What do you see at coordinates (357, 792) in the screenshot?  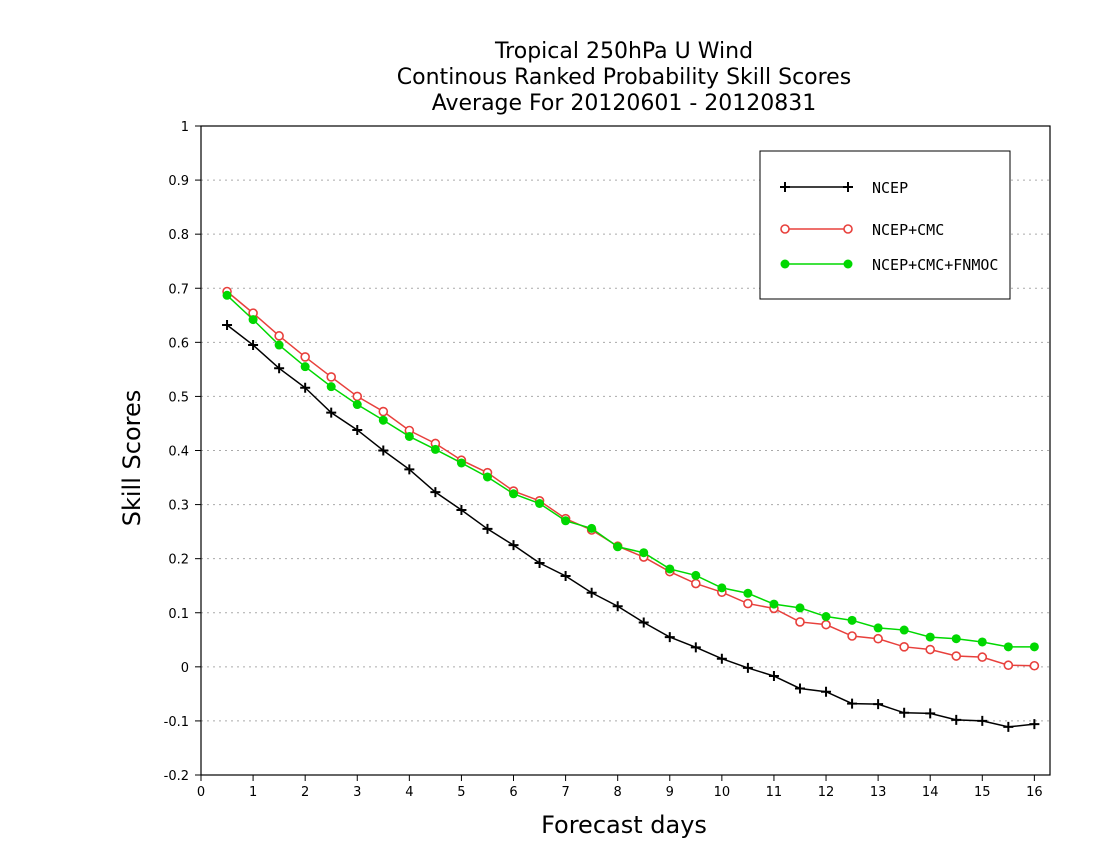 I see `x-tick-label: 3` at bounding box center [357, 792].